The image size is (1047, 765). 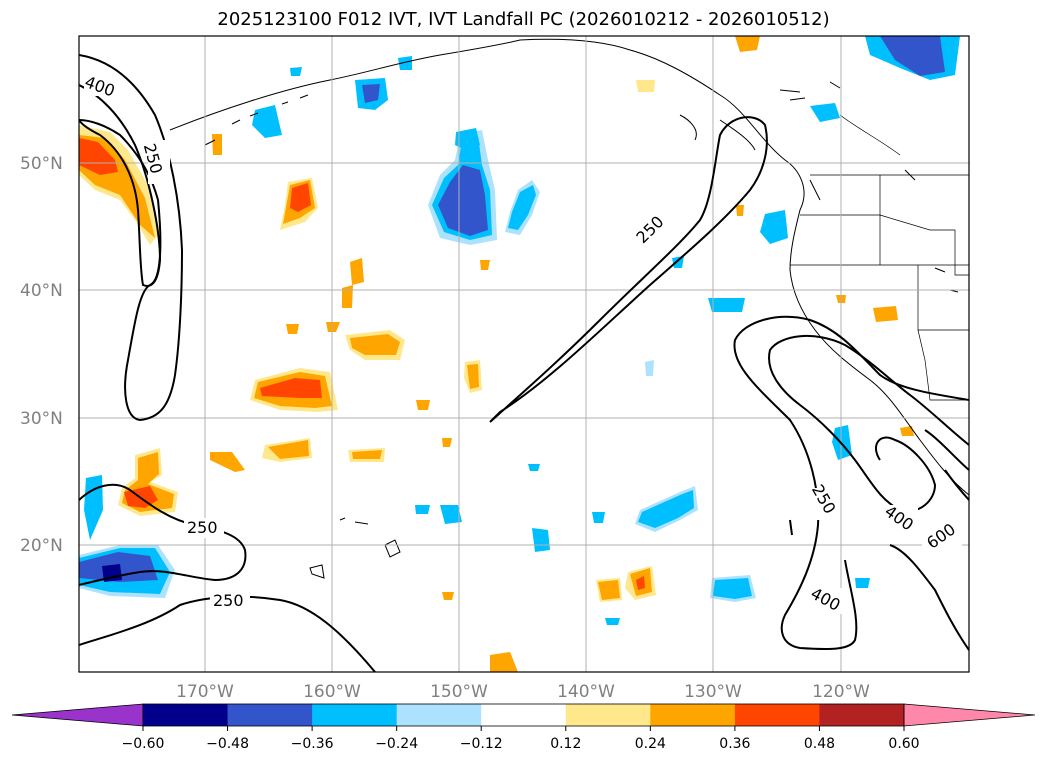 I want to click on lat-label-40n: 40°N, so click(x=41, y=291).